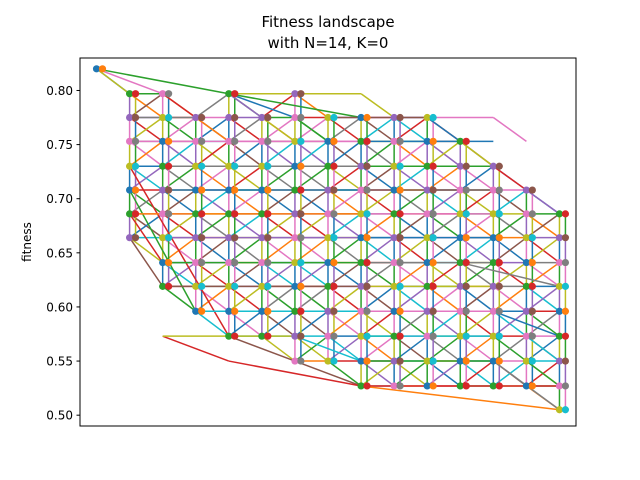 The width and height of the screenshot is (640, 480). Describe the element at coordinates (59, 362) in the screenshot. I see `y-tick-label: 0.55` at that location.